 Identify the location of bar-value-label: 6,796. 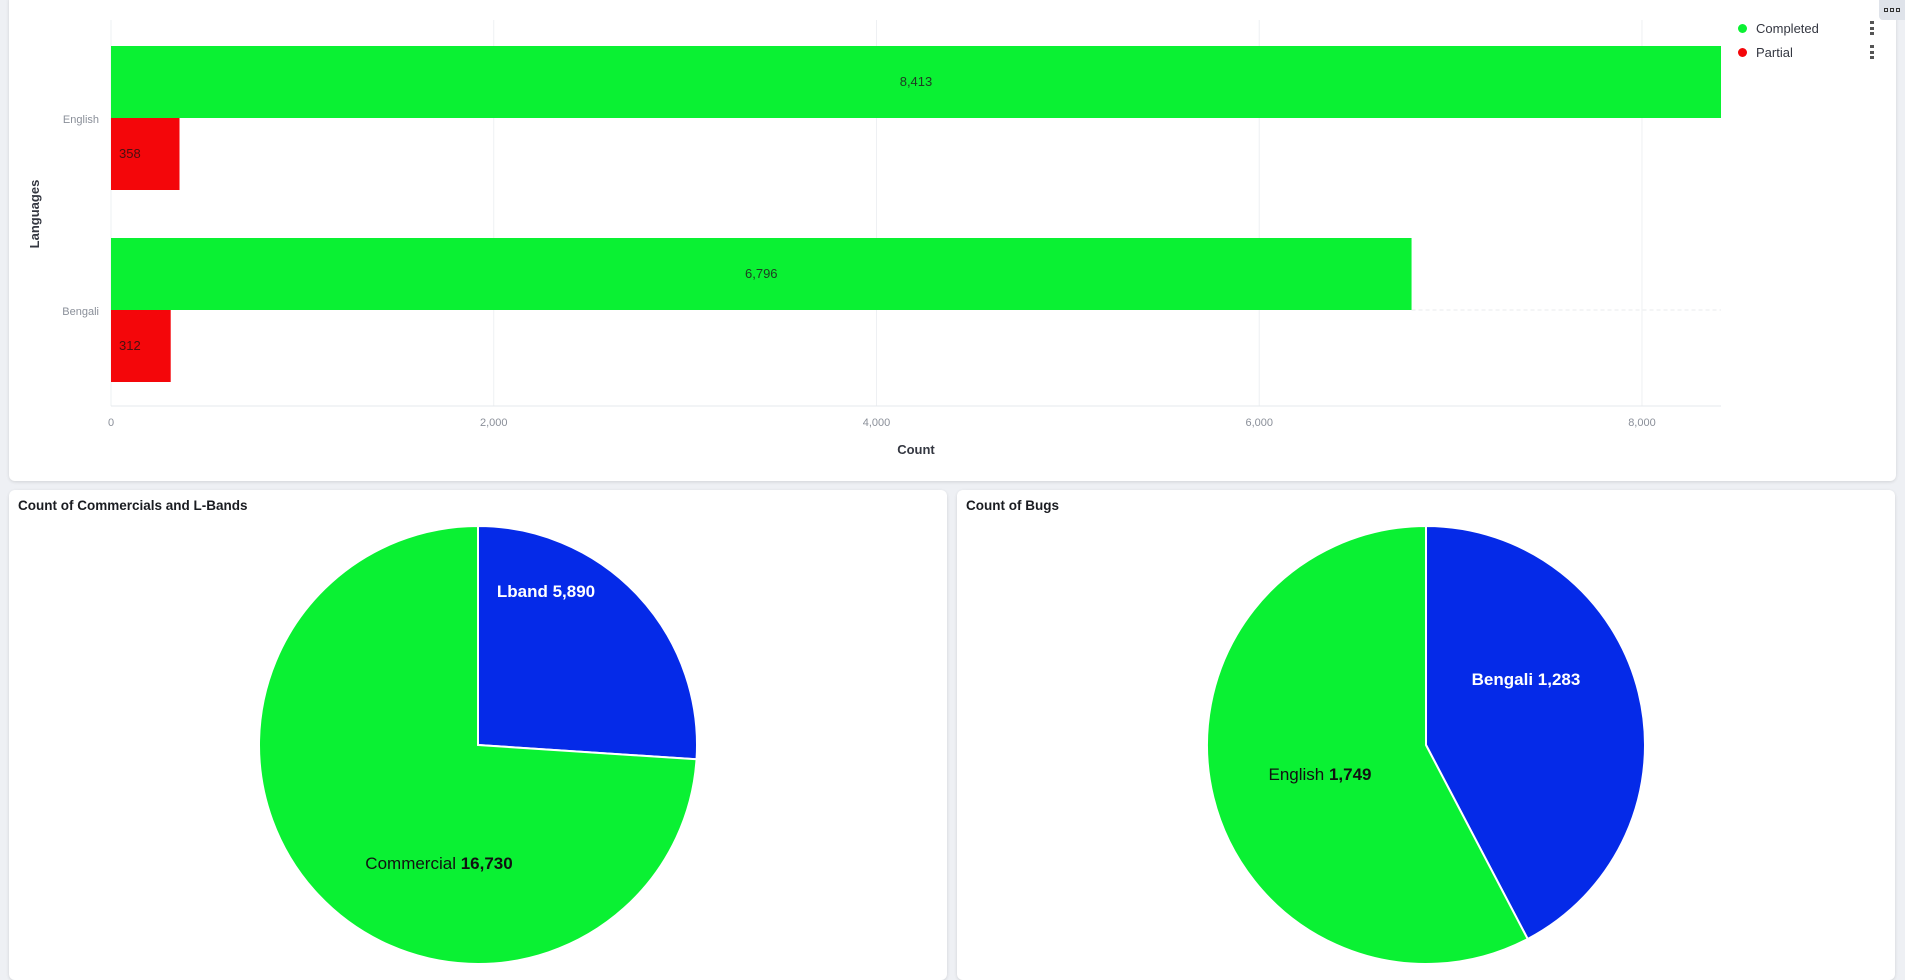
(761, 273).